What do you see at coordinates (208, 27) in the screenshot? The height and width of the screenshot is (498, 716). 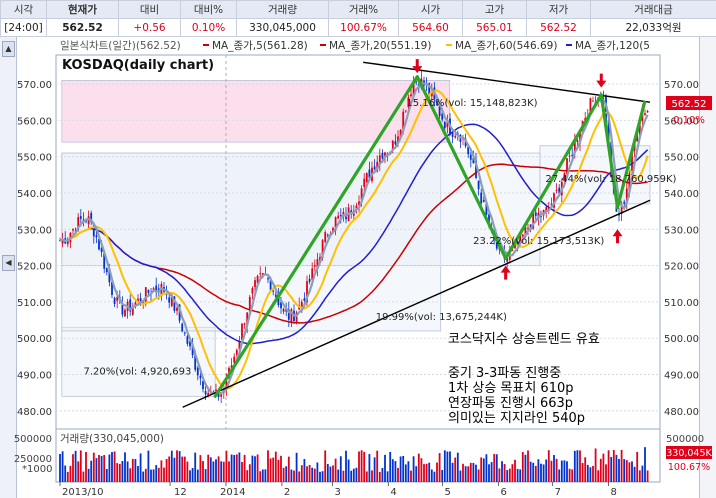 I see `value-change-pct: 0.10%` at bounding box center [208, 27].